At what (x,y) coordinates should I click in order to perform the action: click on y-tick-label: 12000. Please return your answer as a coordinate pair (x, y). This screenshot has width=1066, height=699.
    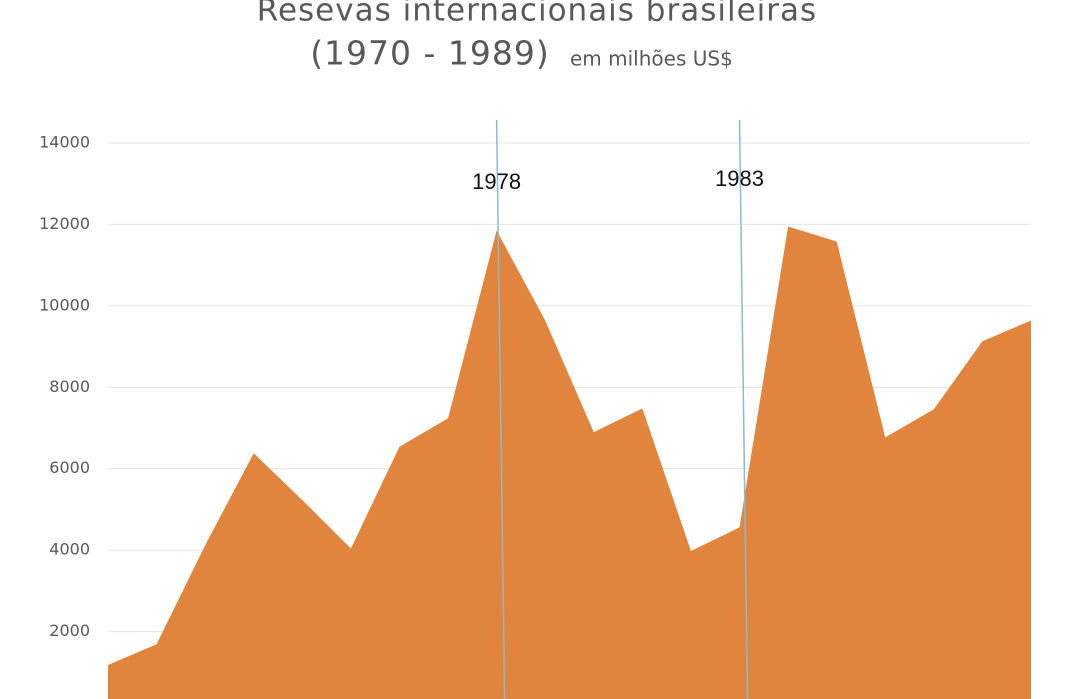
    Looking at the image, I should click on (64, 223).